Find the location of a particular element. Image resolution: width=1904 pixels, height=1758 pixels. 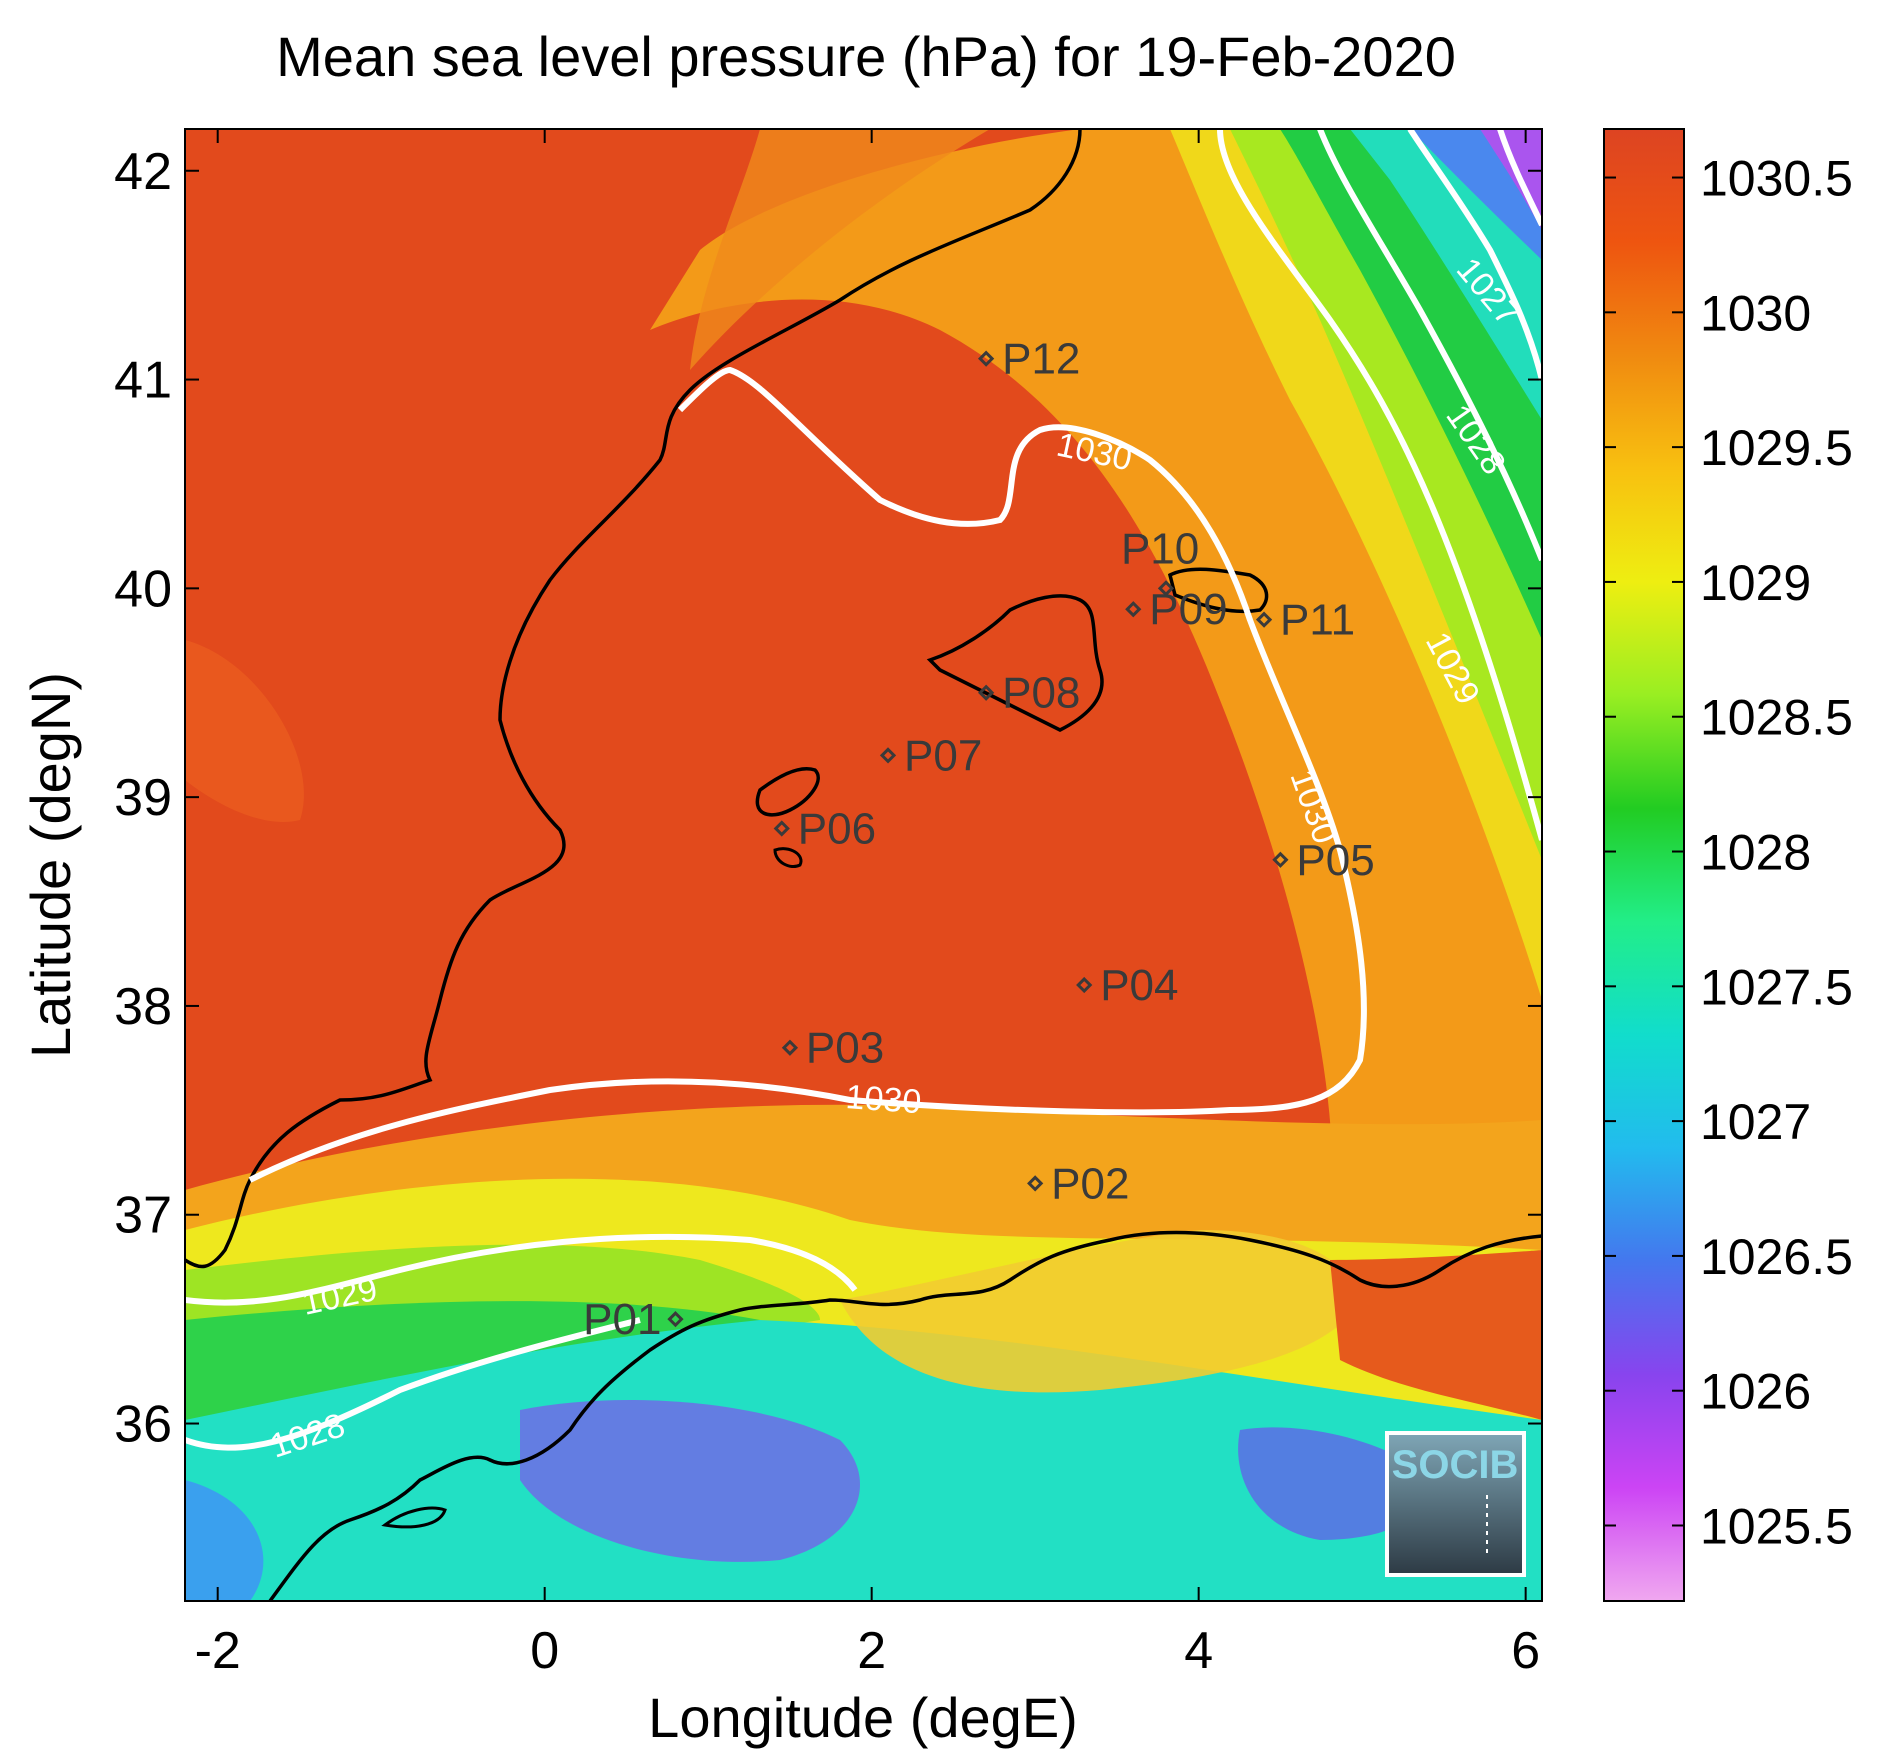

coastline-formentera is located at coordinates (788, 857).